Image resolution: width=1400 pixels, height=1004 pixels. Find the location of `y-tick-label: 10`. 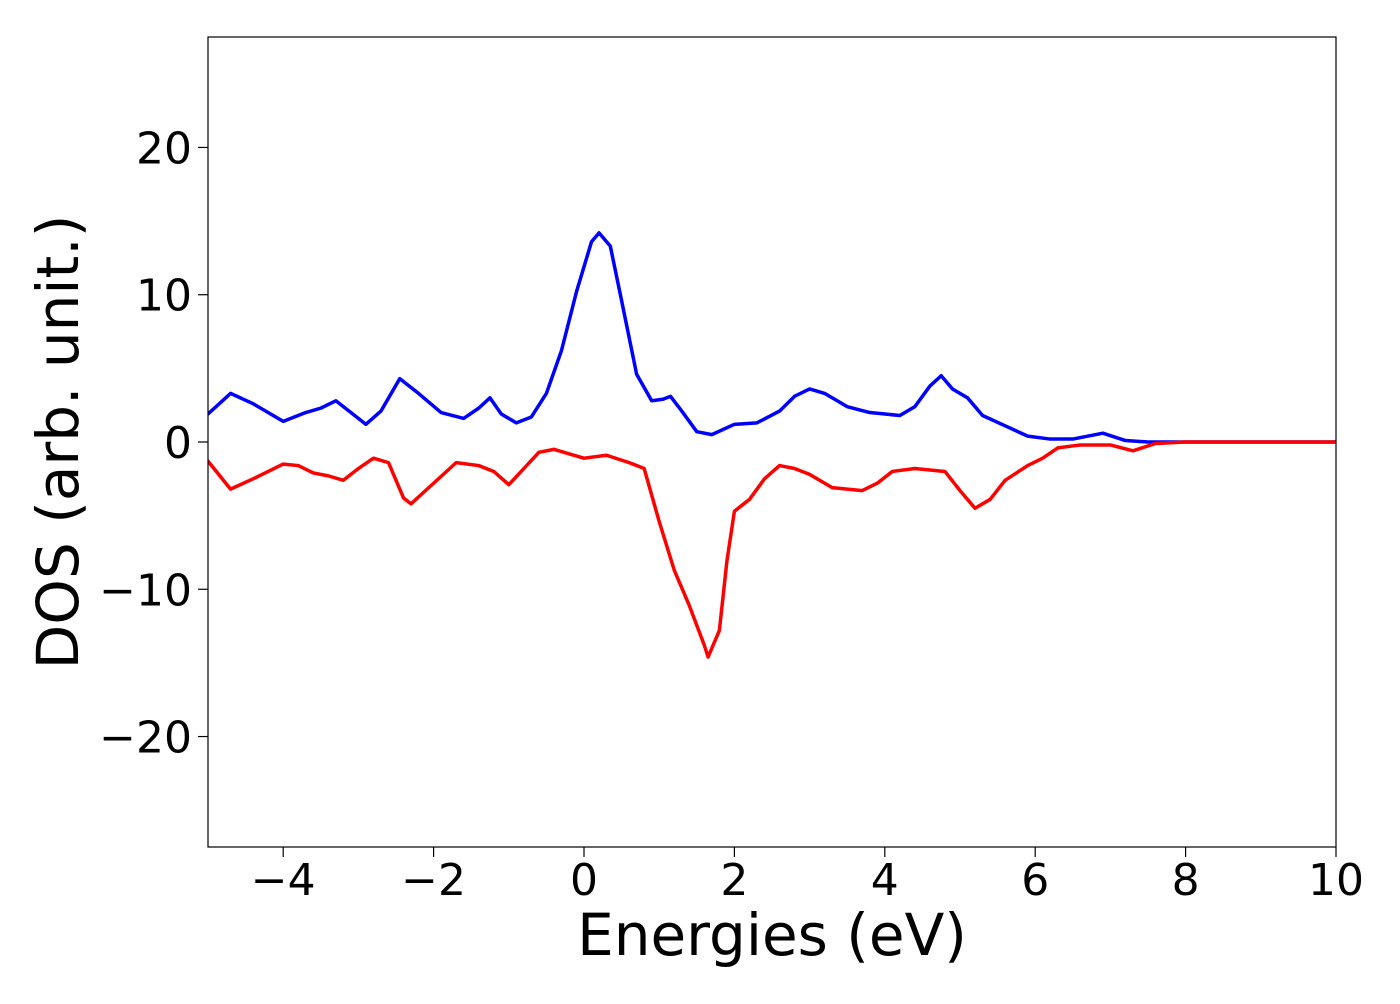

y-tick-label: 10 is located at coordinates (164, 296).